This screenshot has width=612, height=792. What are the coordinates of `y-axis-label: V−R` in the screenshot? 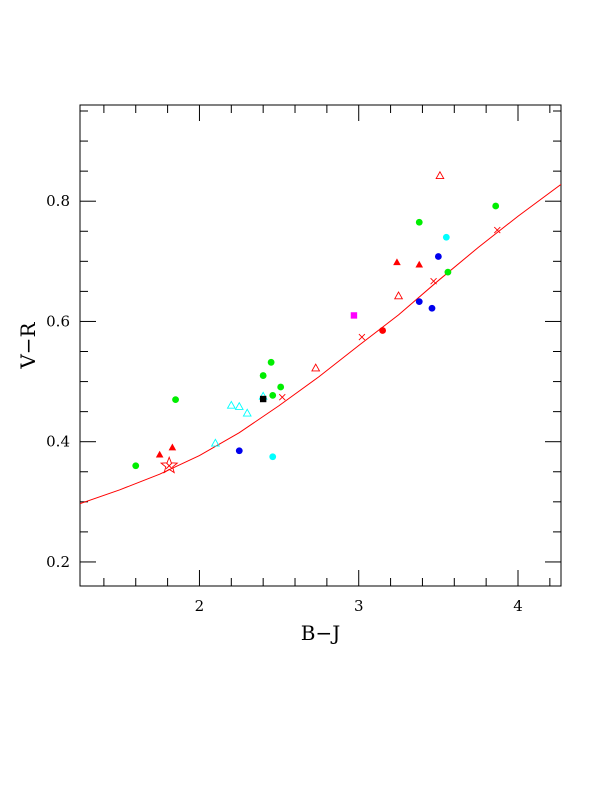 It's located at (28, 345).